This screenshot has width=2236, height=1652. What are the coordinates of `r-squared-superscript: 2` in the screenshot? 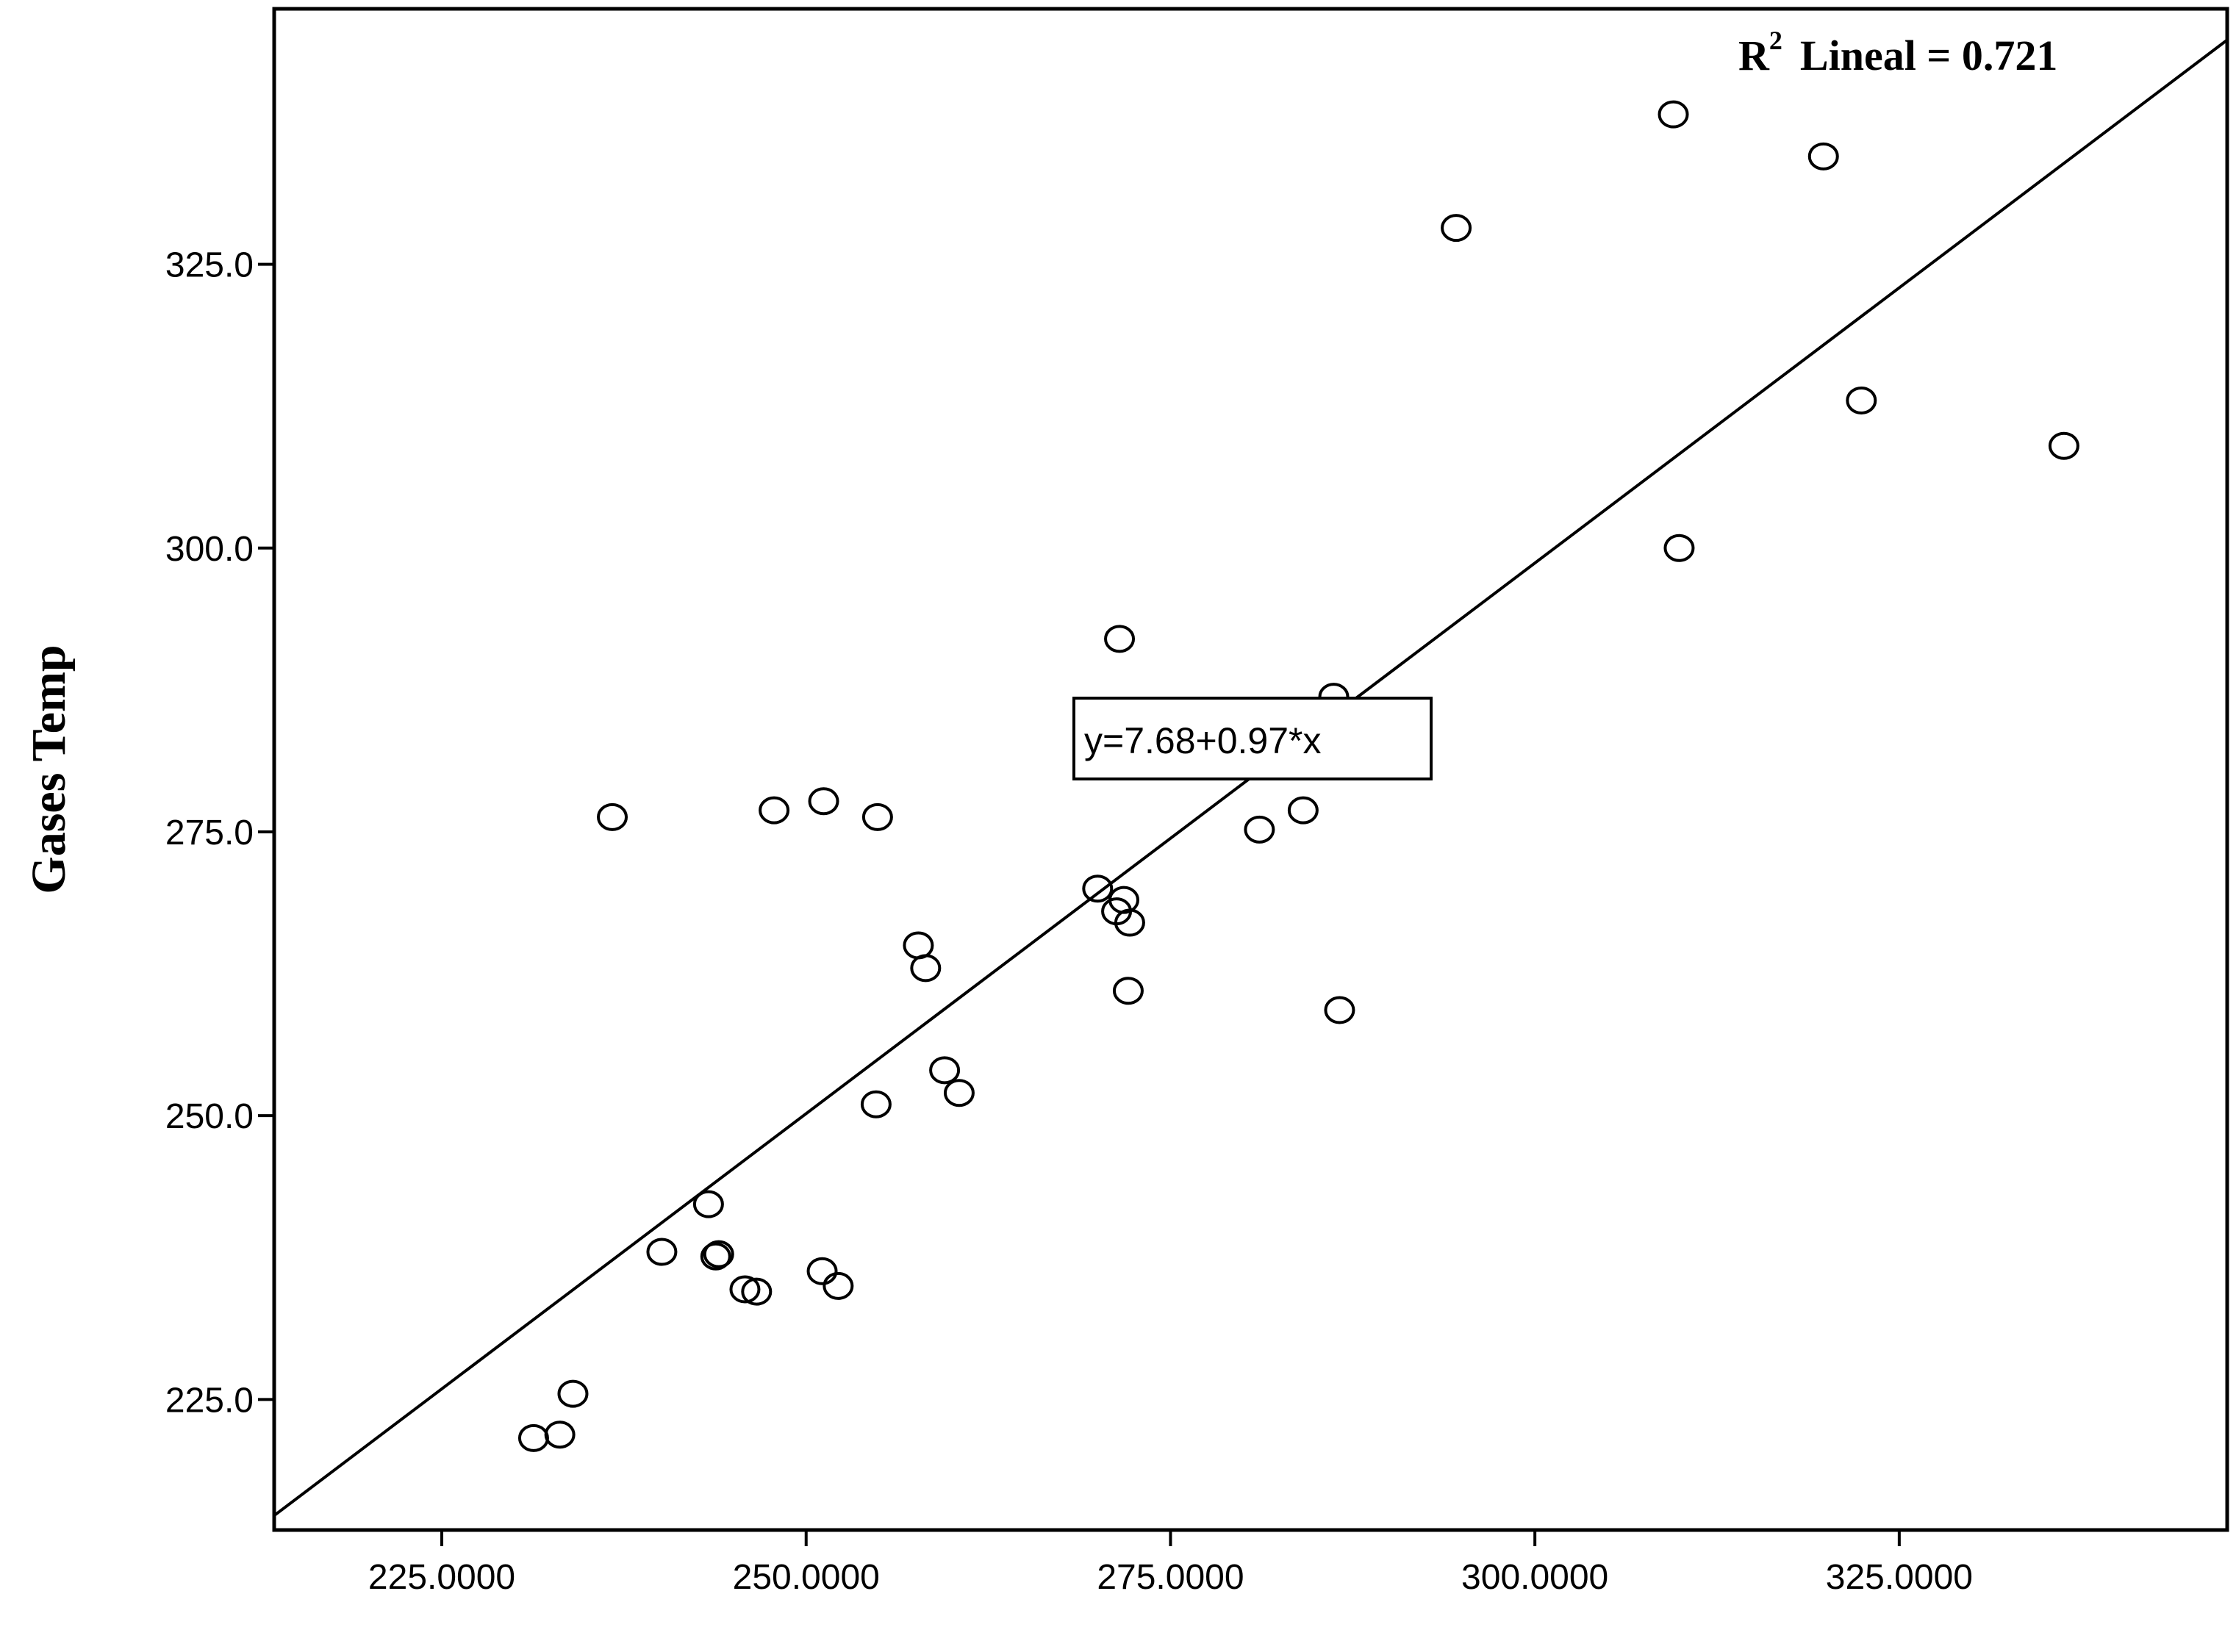 It's located at (1776, 40).